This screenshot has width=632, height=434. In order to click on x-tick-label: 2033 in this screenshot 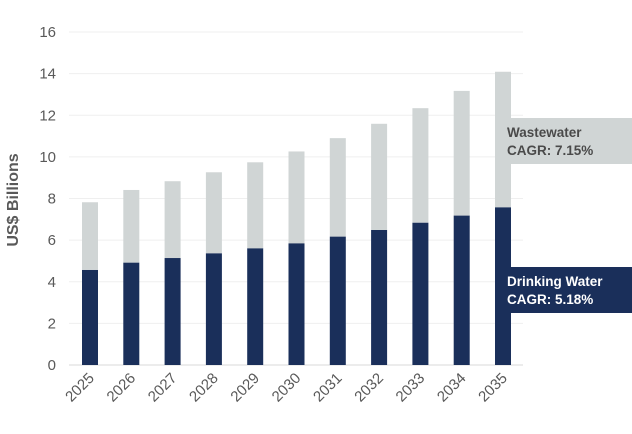, I will do `click(411, 388)`.